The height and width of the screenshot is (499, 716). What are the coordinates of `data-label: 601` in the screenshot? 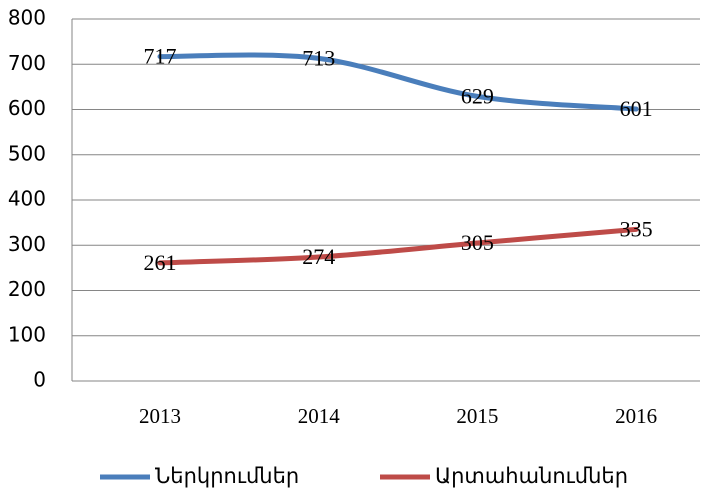 It's located at (636, 108).